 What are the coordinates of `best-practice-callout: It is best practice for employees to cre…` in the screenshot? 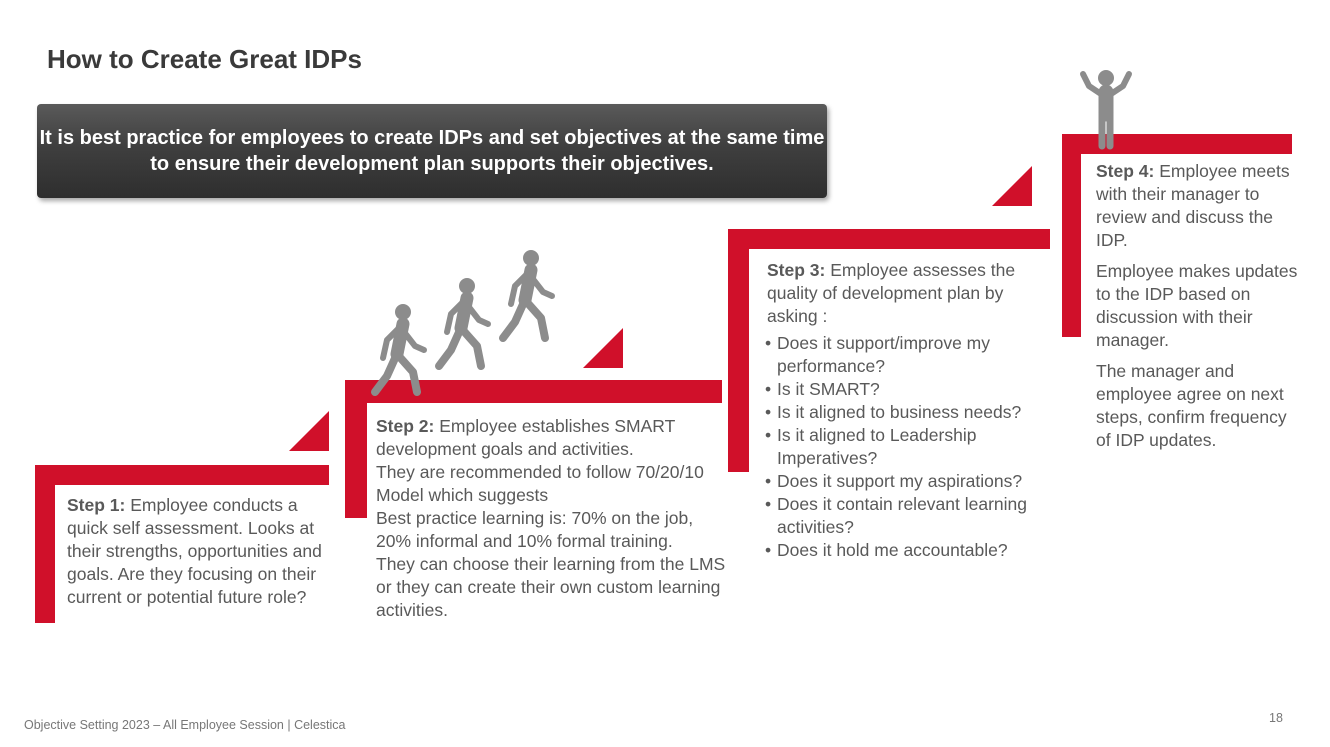 It's located at (432, 151).